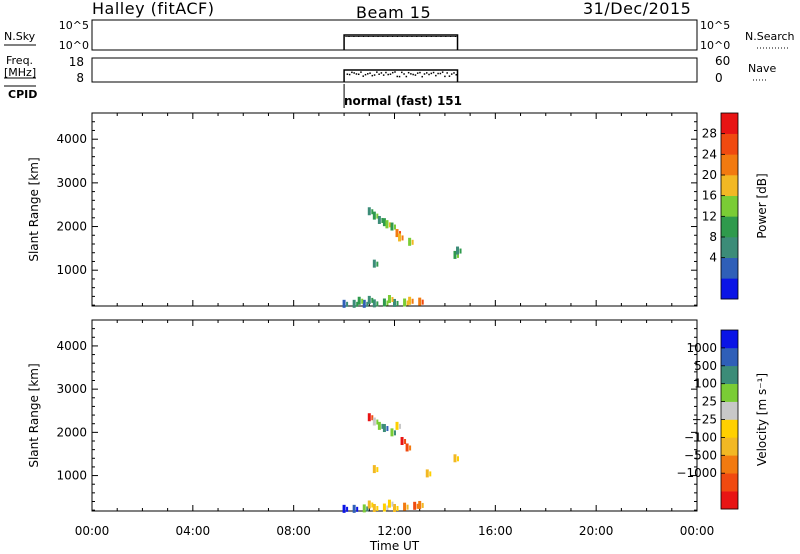  I want to click on x-tick-label: 08:00, so click(293, 531).